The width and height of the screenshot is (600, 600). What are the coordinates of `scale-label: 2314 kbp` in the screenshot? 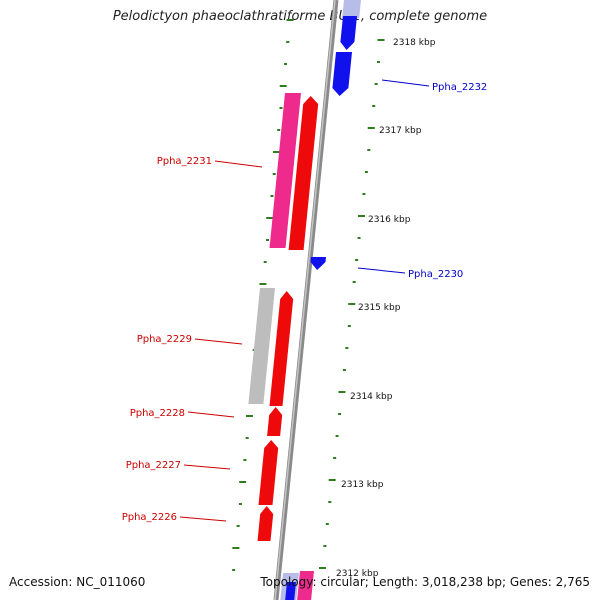 It's located at (371, 397).